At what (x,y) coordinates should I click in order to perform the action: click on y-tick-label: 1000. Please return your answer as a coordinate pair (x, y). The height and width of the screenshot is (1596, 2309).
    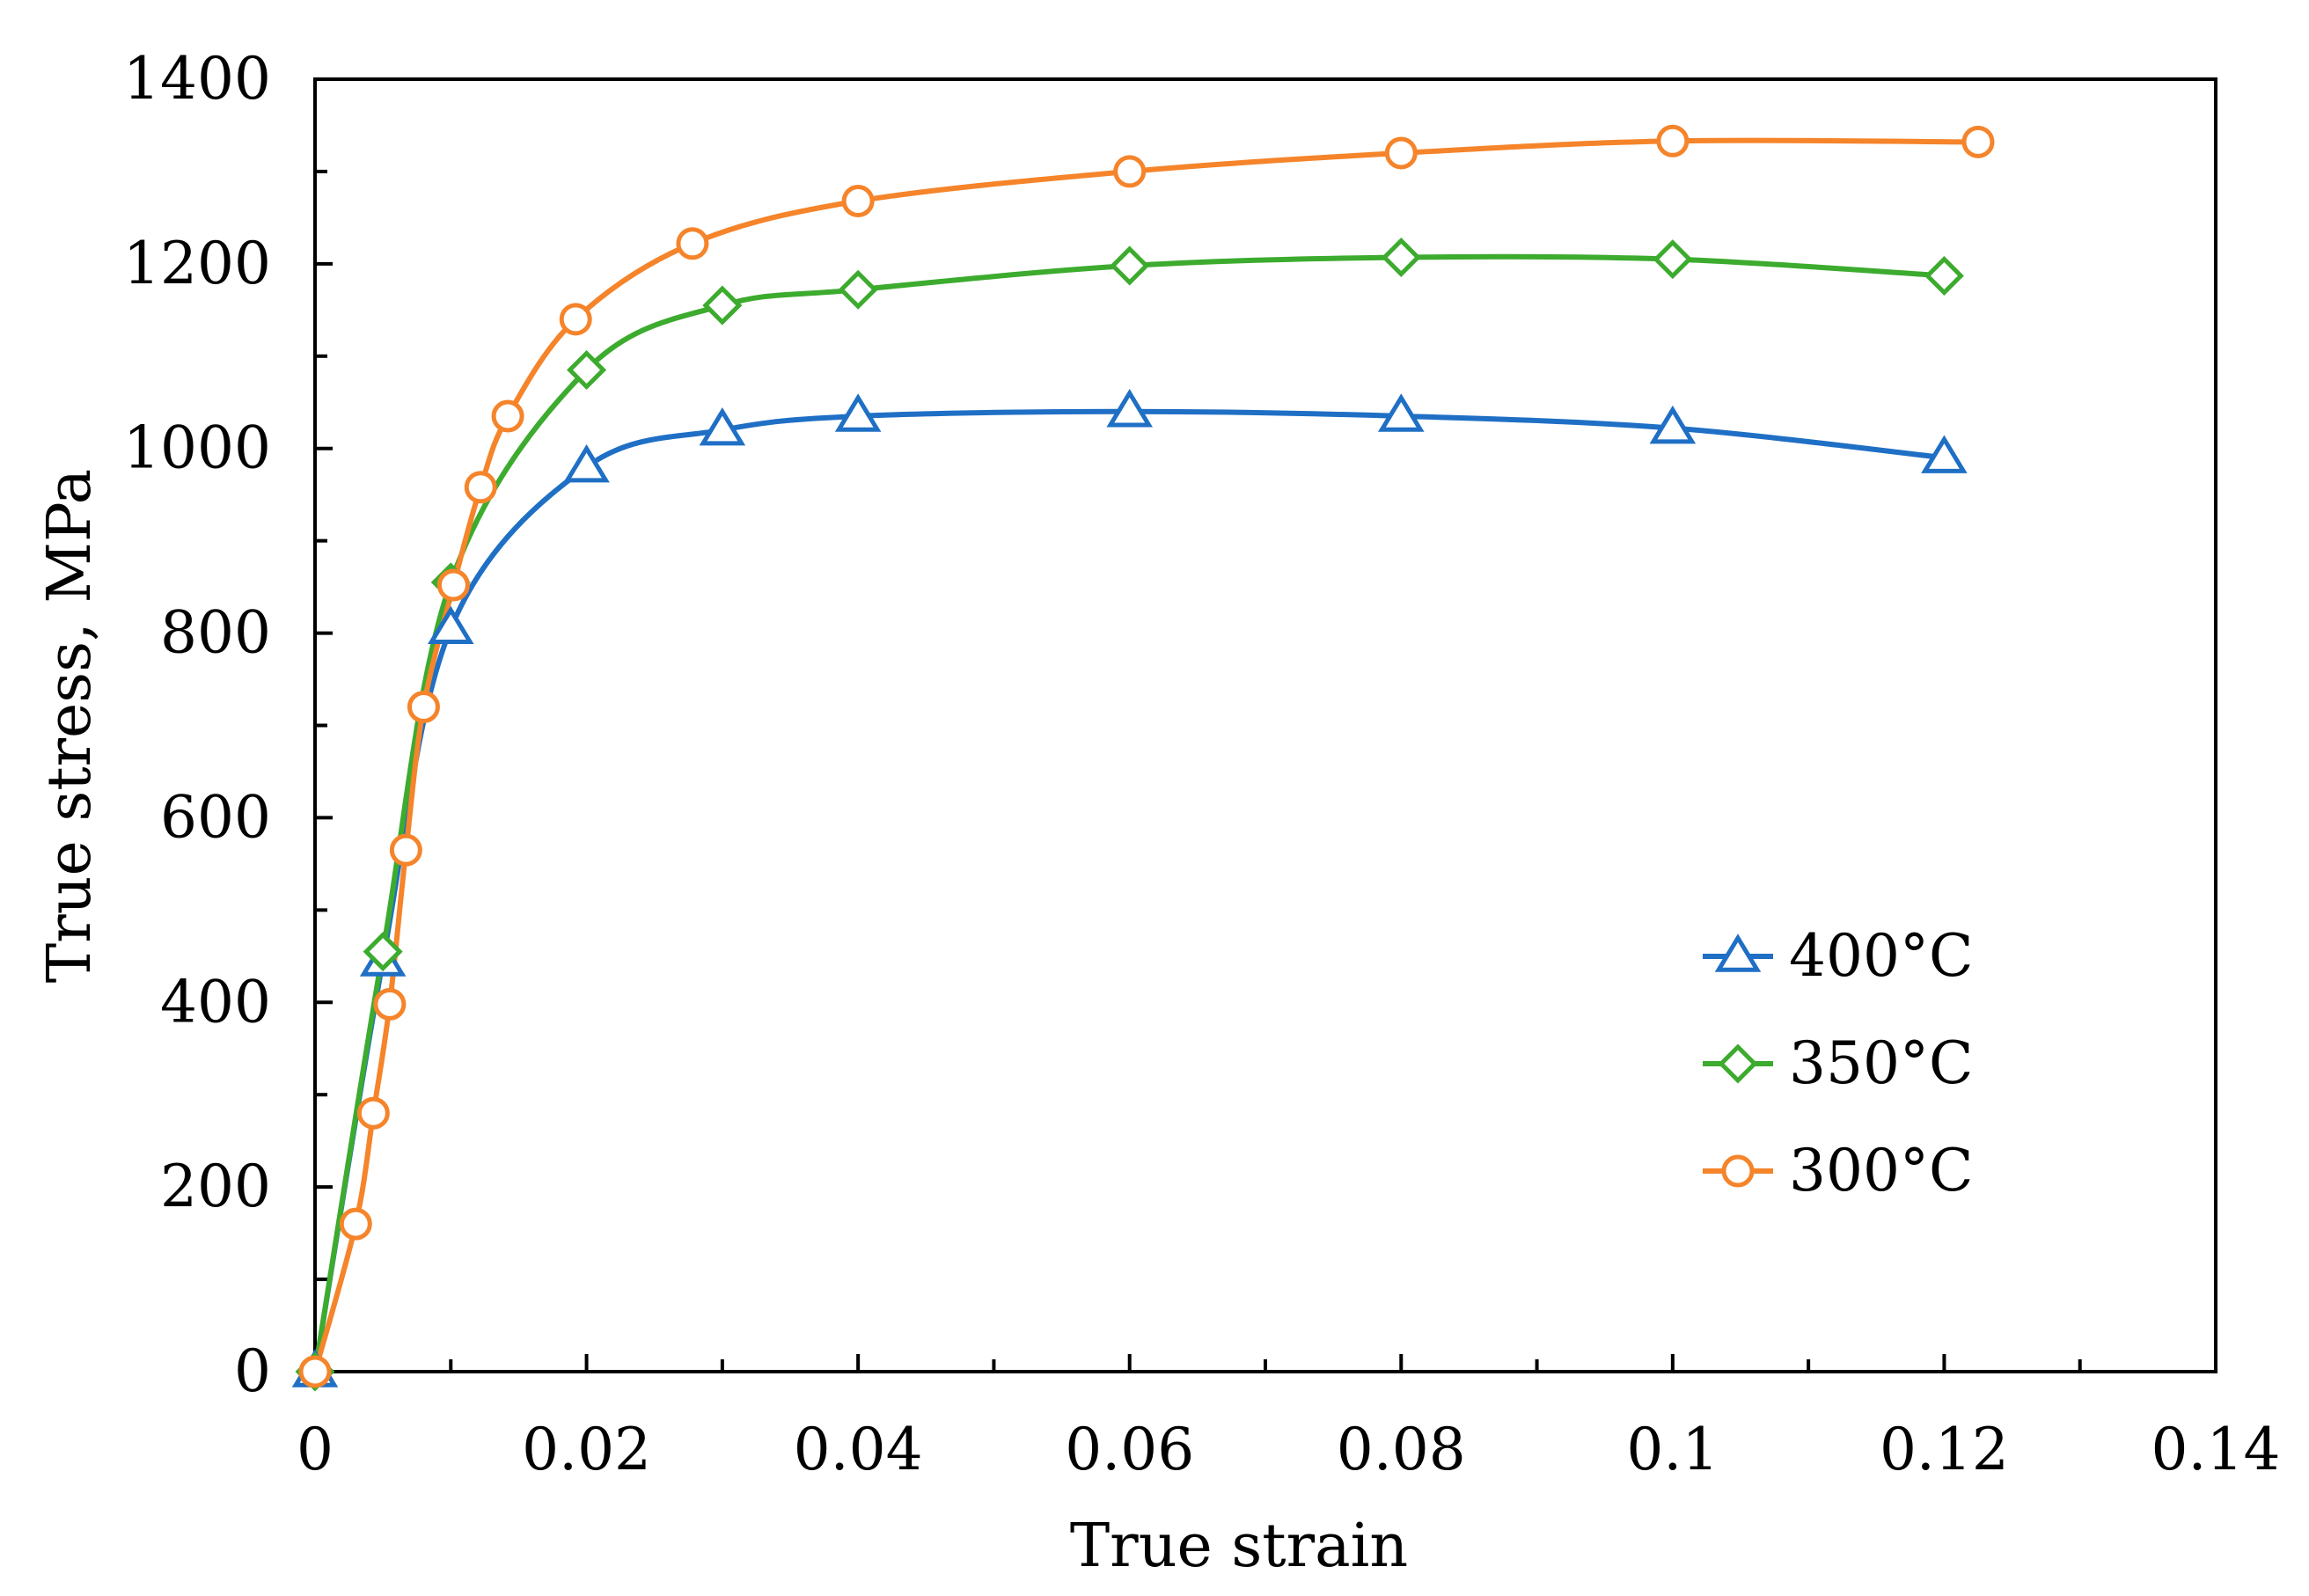
    Looking at the image, I should click on (197, 448).